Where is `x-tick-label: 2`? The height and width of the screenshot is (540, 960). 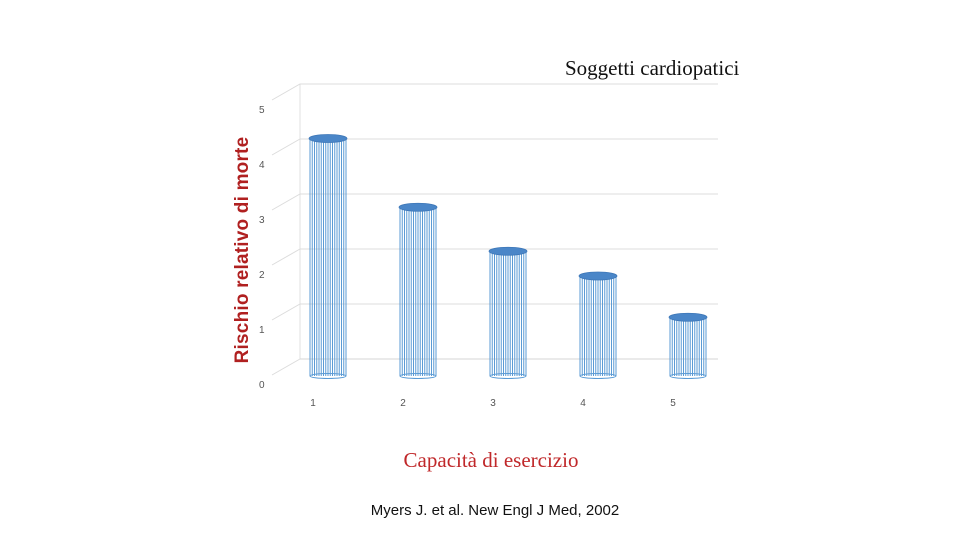
x-tick-label: 2 is located at coordinates (403, 403).